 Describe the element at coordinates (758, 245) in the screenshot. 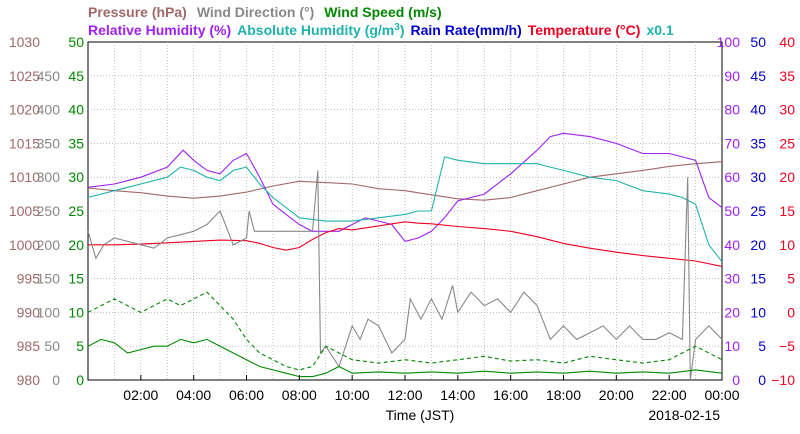

I see `y-tick-label-rain-rate: 20` at that location.